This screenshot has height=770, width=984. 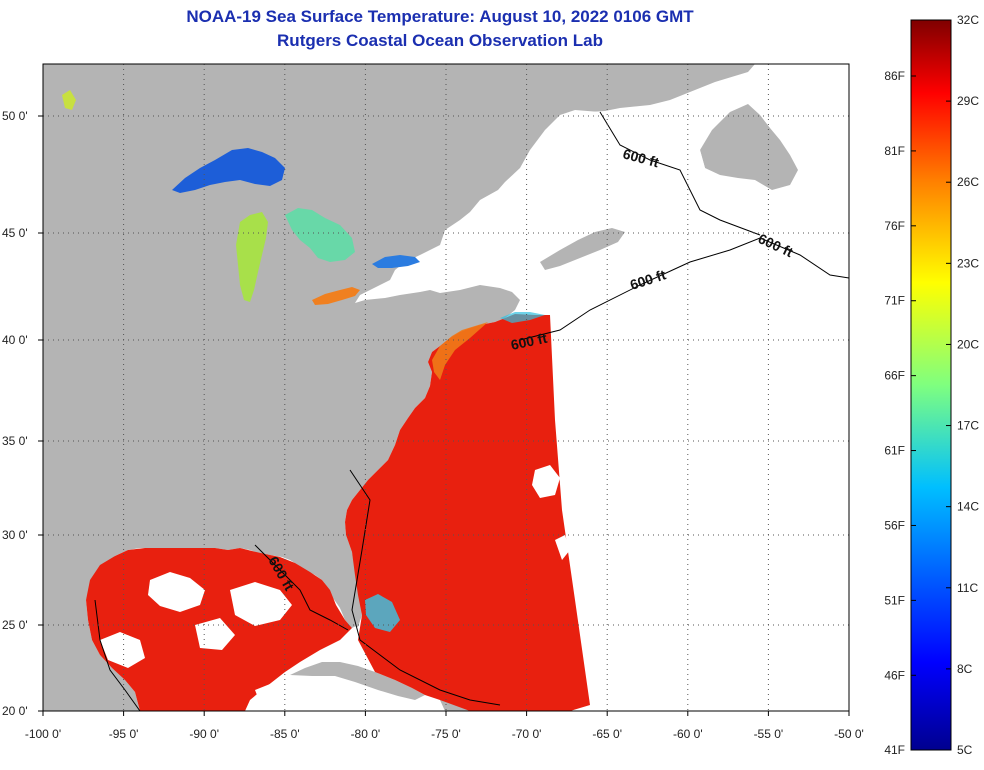 I want to click on colorbar-label-fahrenheit: 41F, so click(x=894, y=750).